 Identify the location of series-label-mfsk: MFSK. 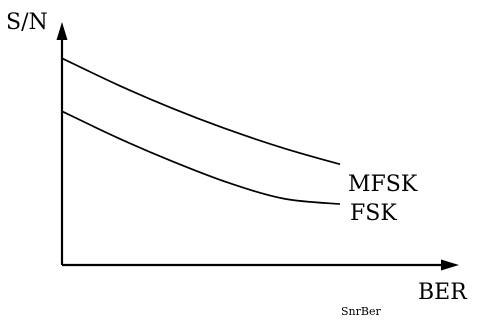
(383, 184).